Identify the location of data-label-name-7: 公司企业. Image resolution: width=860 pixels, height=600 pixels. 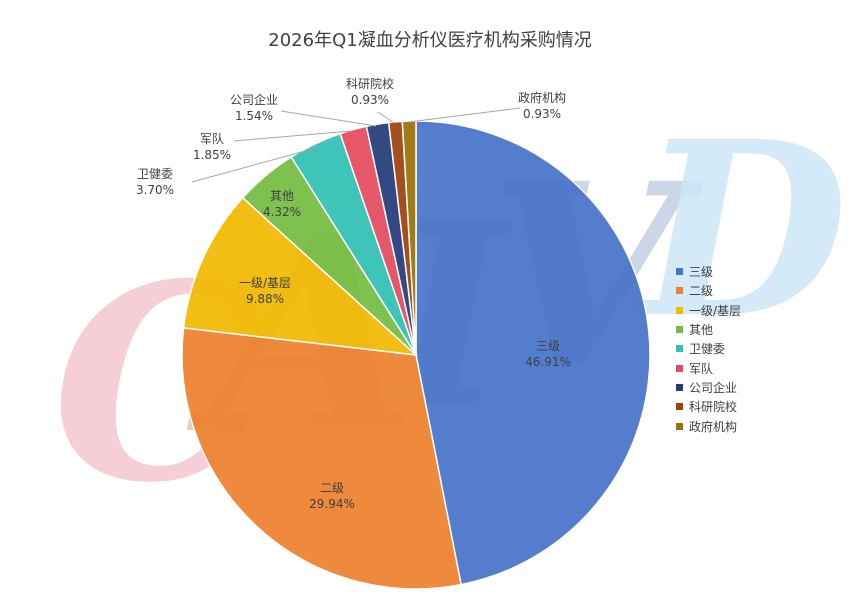
(254, 99).